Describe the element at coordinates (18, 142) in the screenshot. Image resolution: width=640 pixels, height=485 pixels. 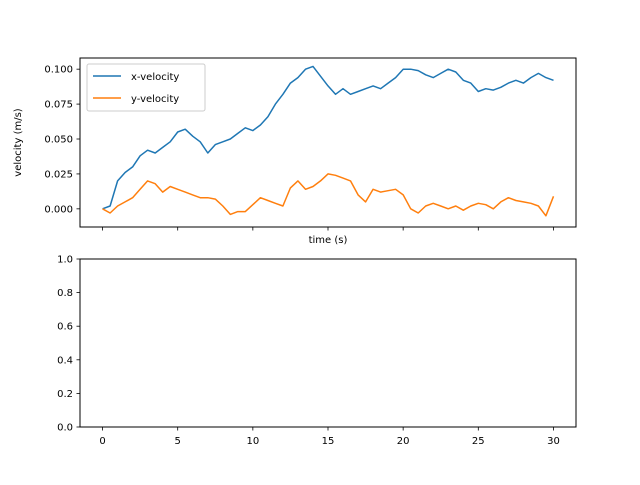
I see `y-axis-label: velocity (m/s)` at that location.